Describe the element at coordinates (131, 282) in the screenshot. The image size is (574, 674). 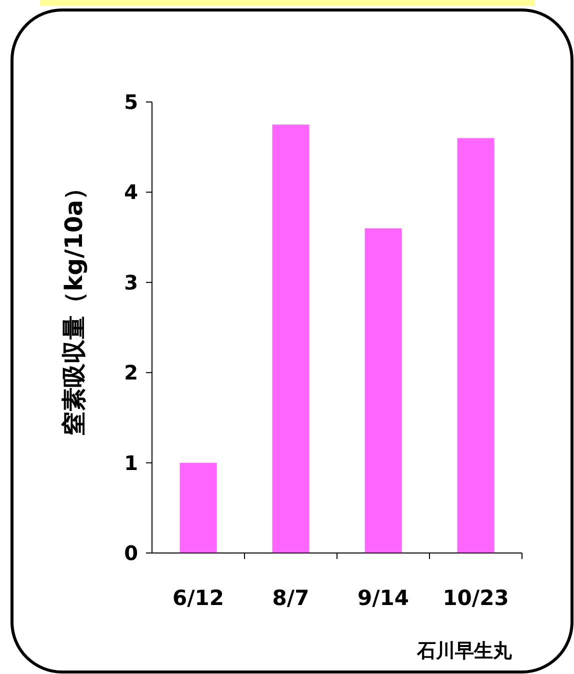
I see `y-tick-label: 3` at that location.